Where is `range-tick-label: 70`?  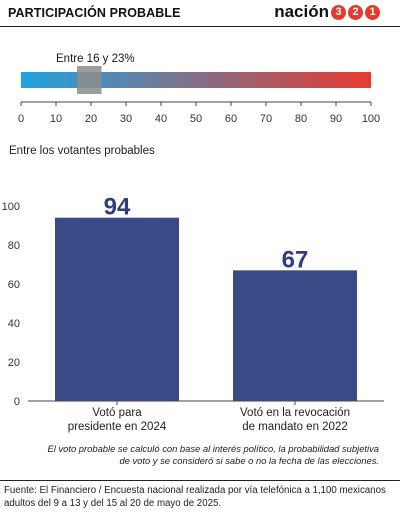
range-tick-label: 70 is located at coordinates (266, 119).